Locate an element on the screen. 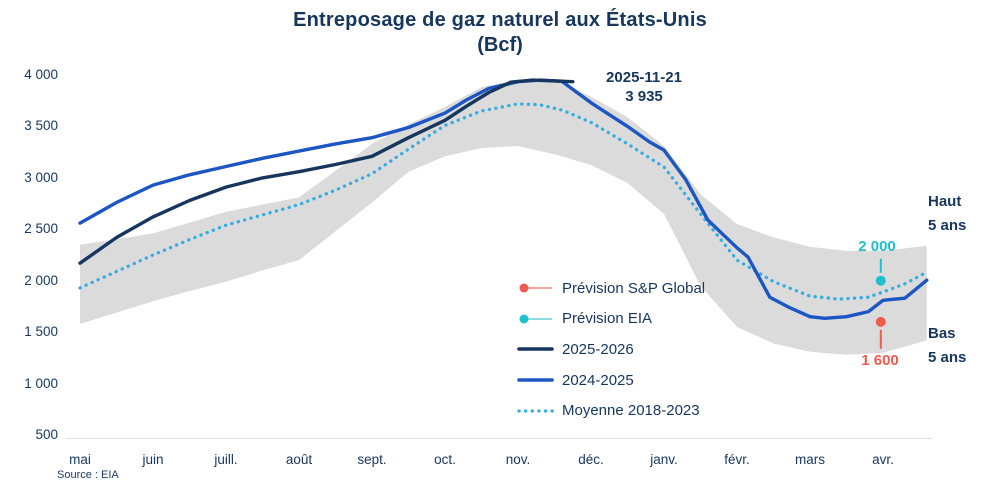 The height and width of the screenshot is (492, 1000). y-axis-tick-label: 2 500 is located at coordinates (41, 229).